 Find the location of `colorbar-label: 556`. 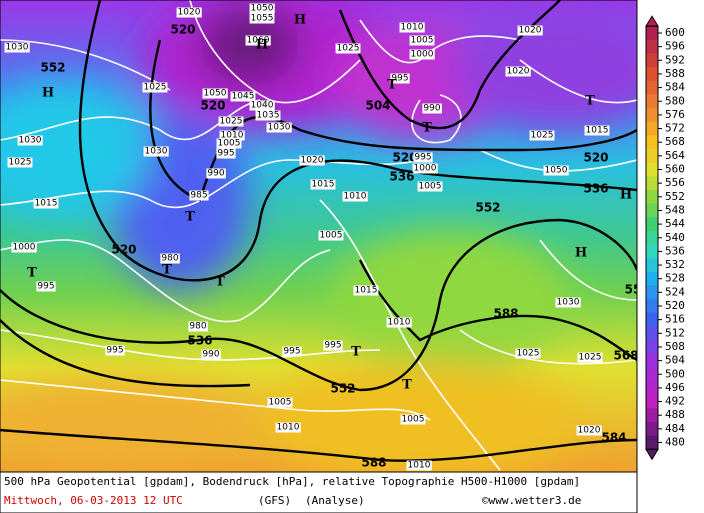

colorbar-label: 556 is located at coordinates (675, 182).